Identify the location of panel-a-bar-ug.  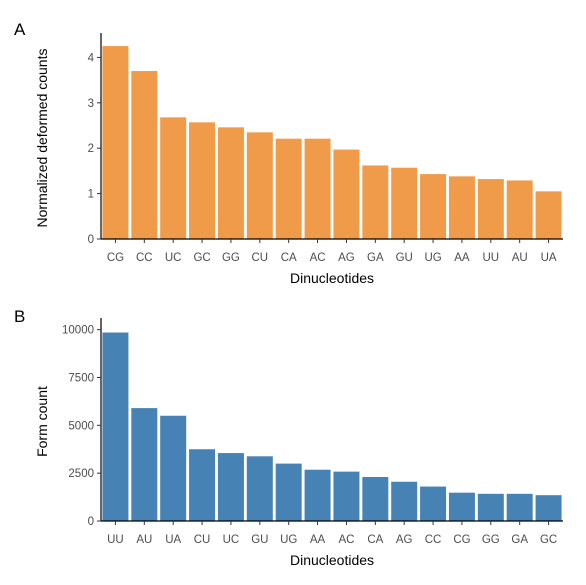
(433, 206).